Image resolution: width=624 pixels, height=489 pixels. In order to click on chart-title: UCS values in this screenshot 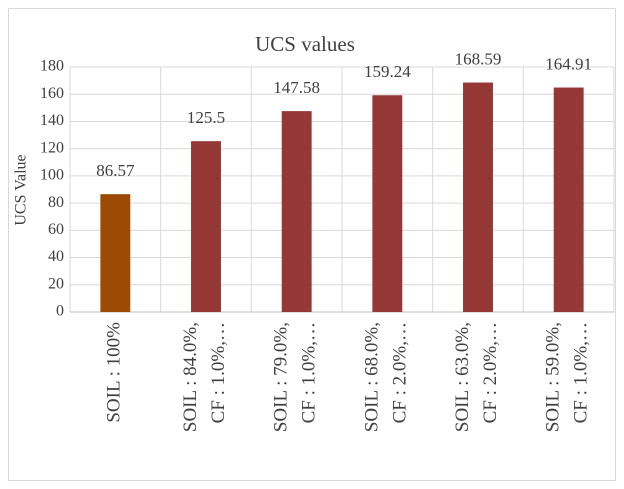, I will do `click(305, 44)`.